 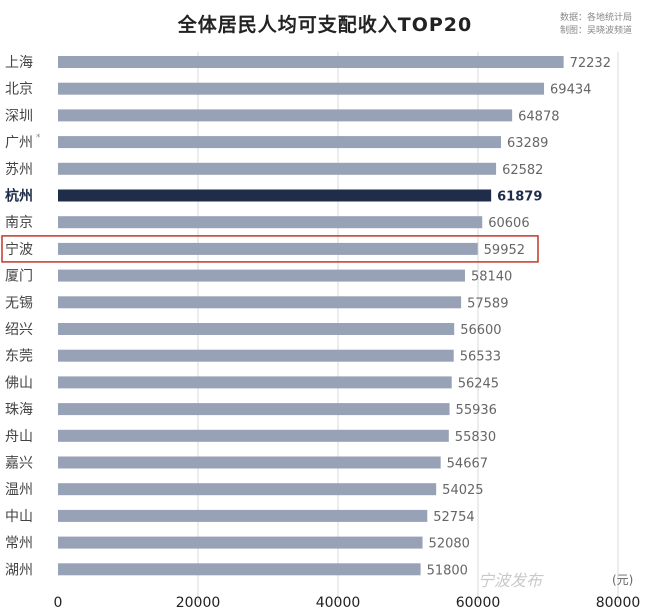 What do you see at coordinates (504, 250) in the screenshot?
I see `data-label: 59952` at bounding box center [504, 250].